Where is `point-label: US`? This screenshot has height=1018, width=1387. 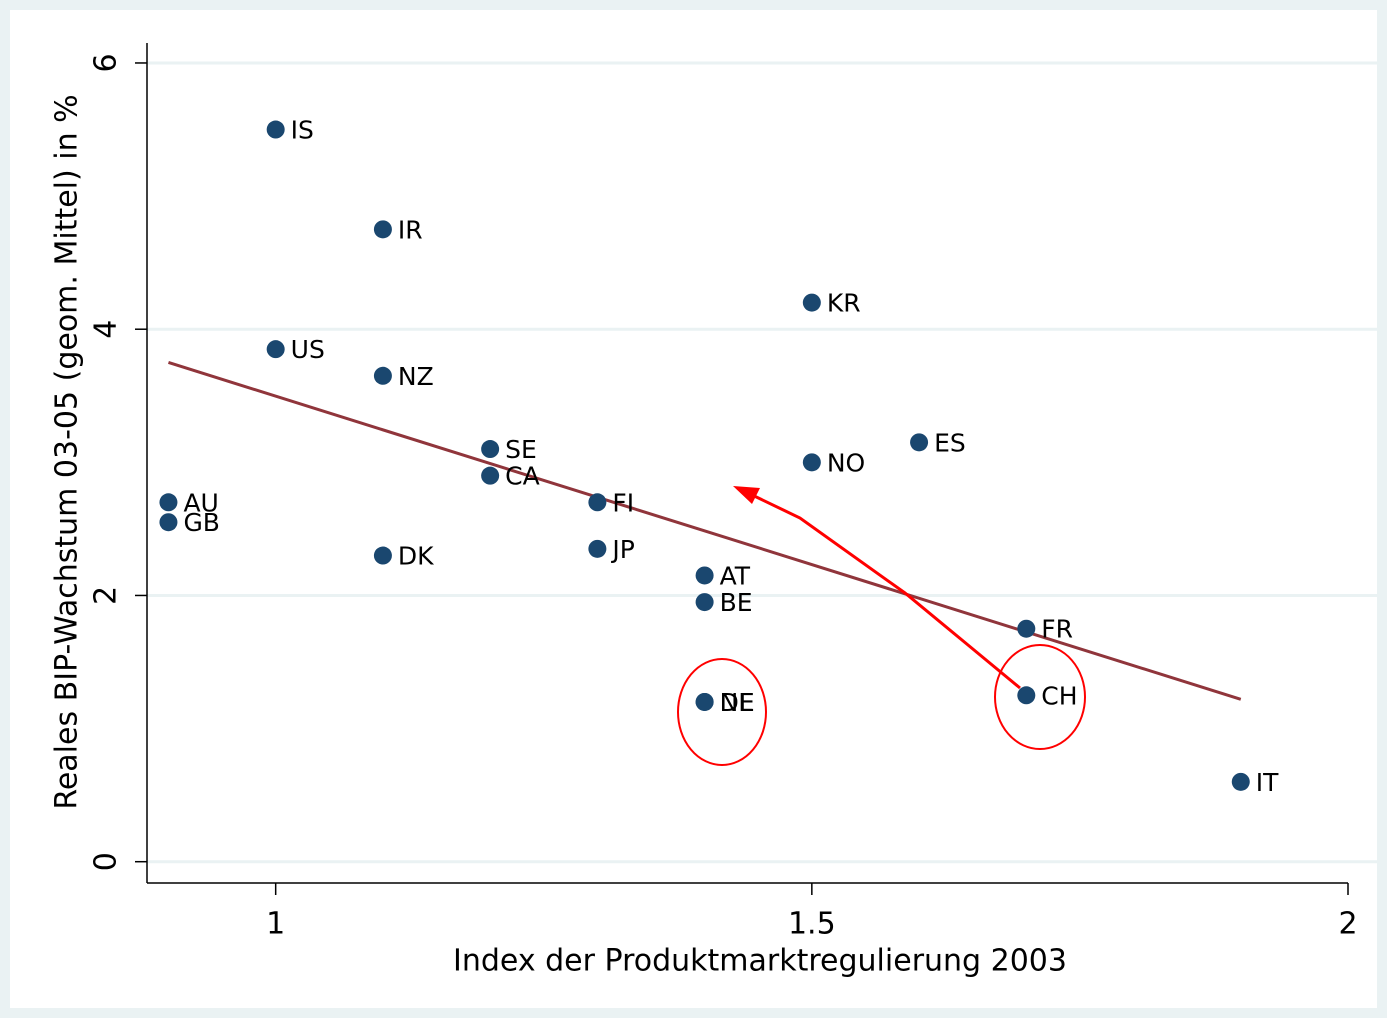
point-label: US is located at coordinates (308, 349).